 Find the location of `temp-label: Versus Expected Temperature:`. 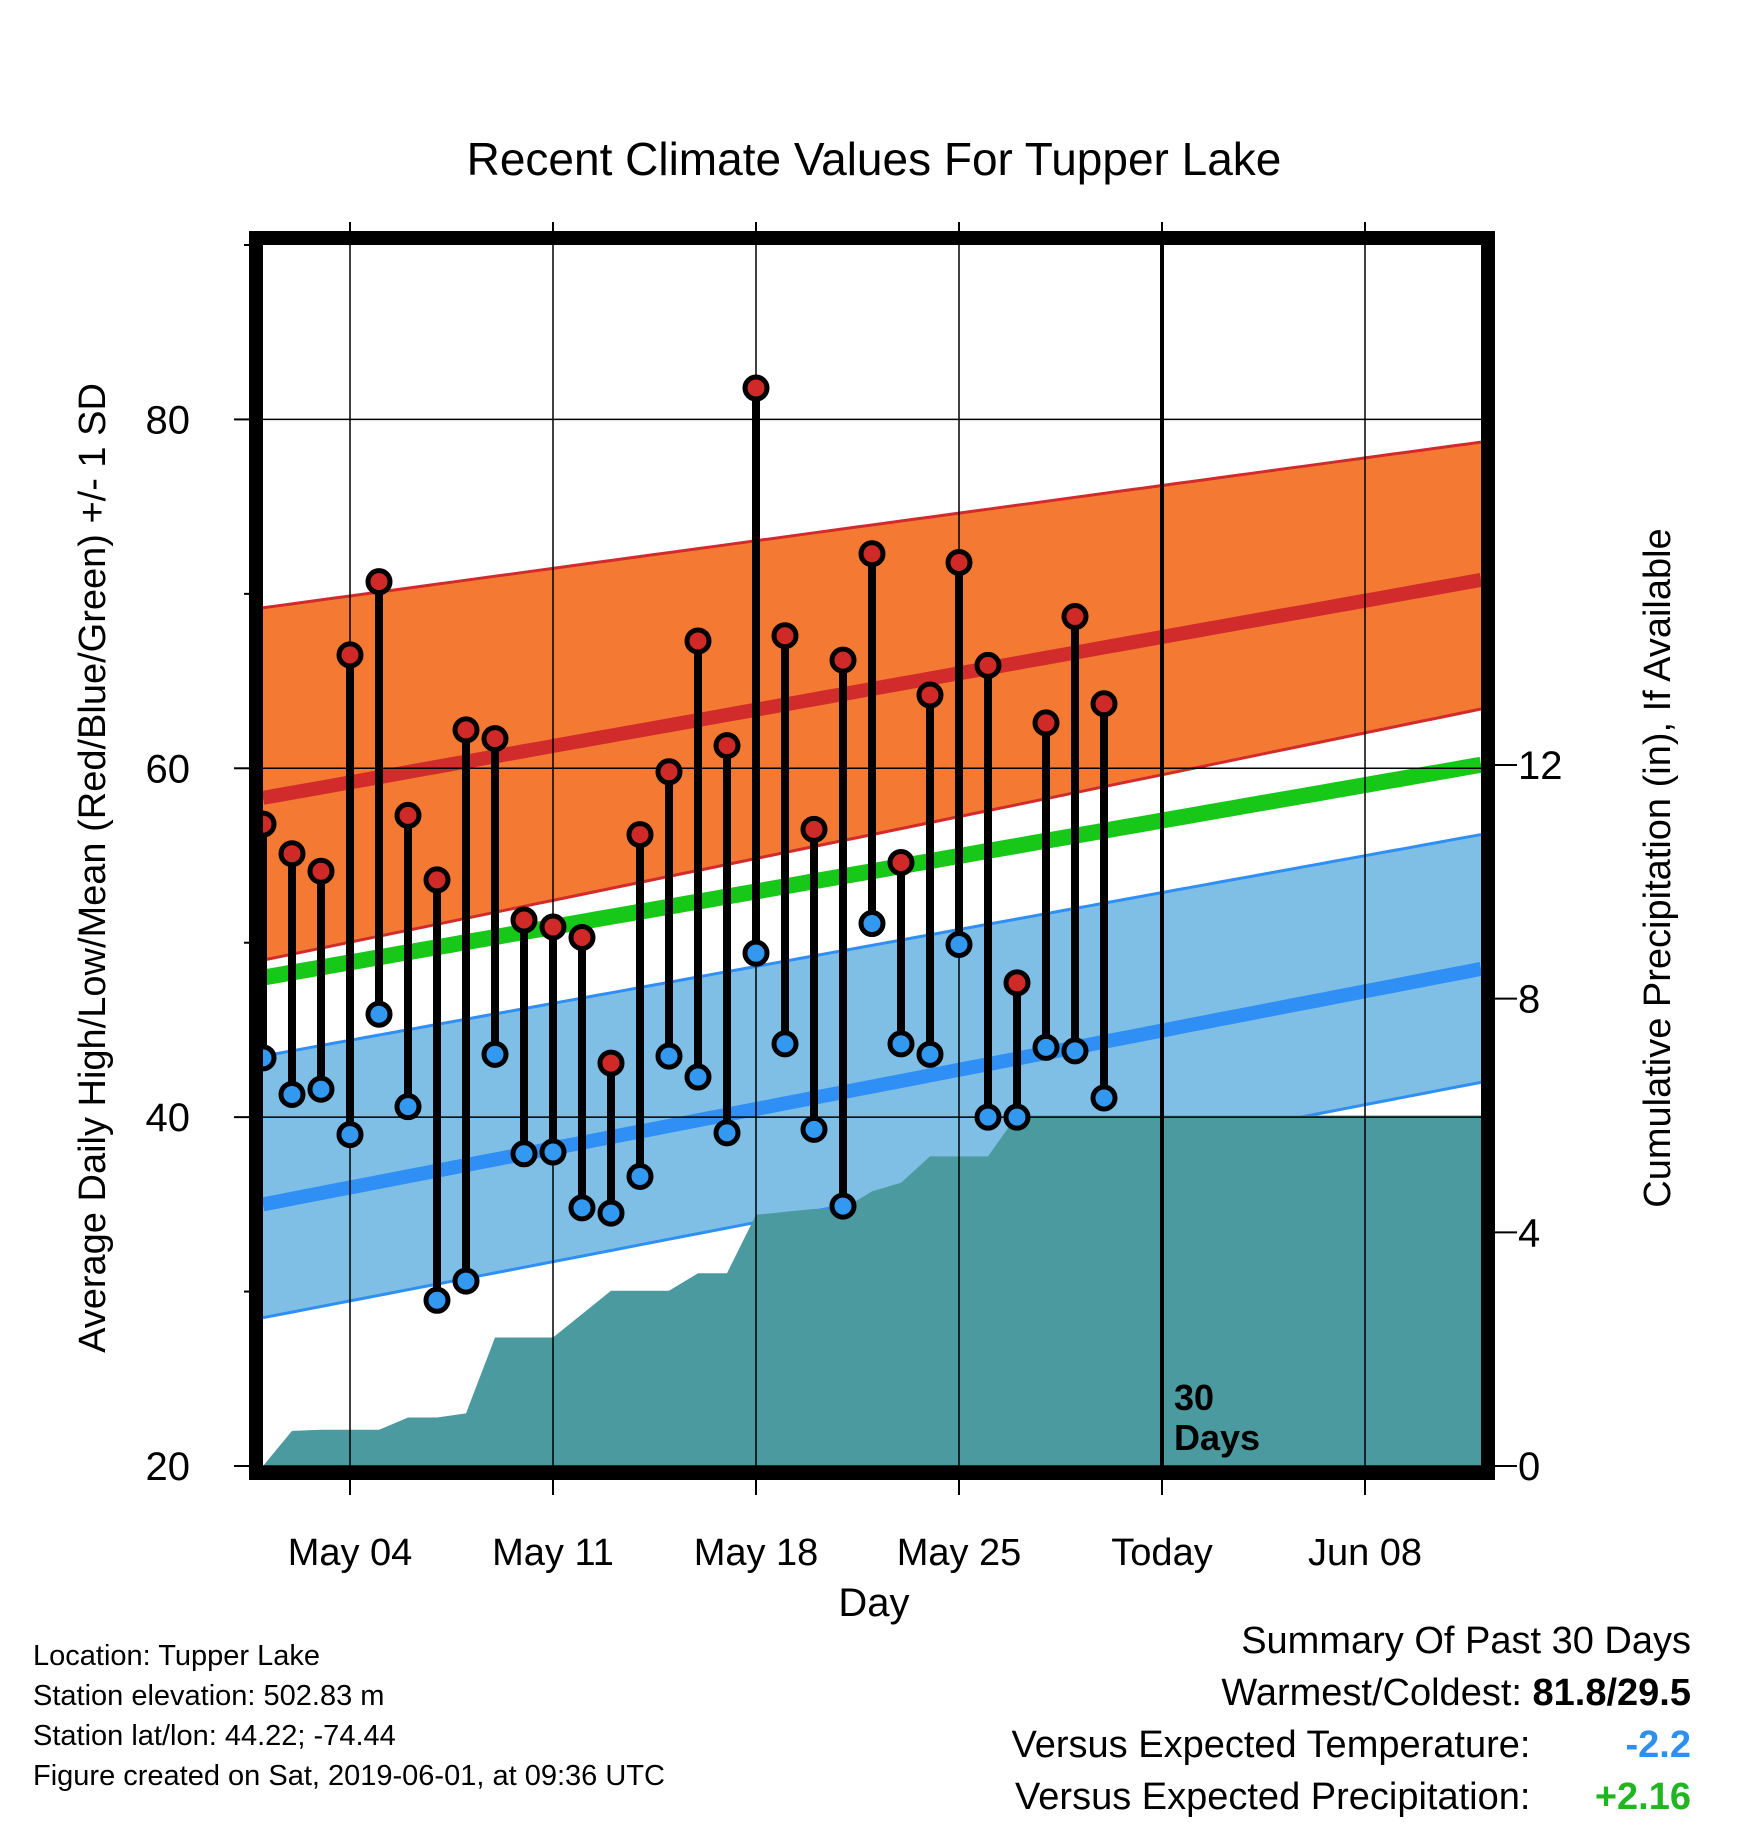

temp-label: Versus Expected Temperature: is located at coordinates (1271, 1745).